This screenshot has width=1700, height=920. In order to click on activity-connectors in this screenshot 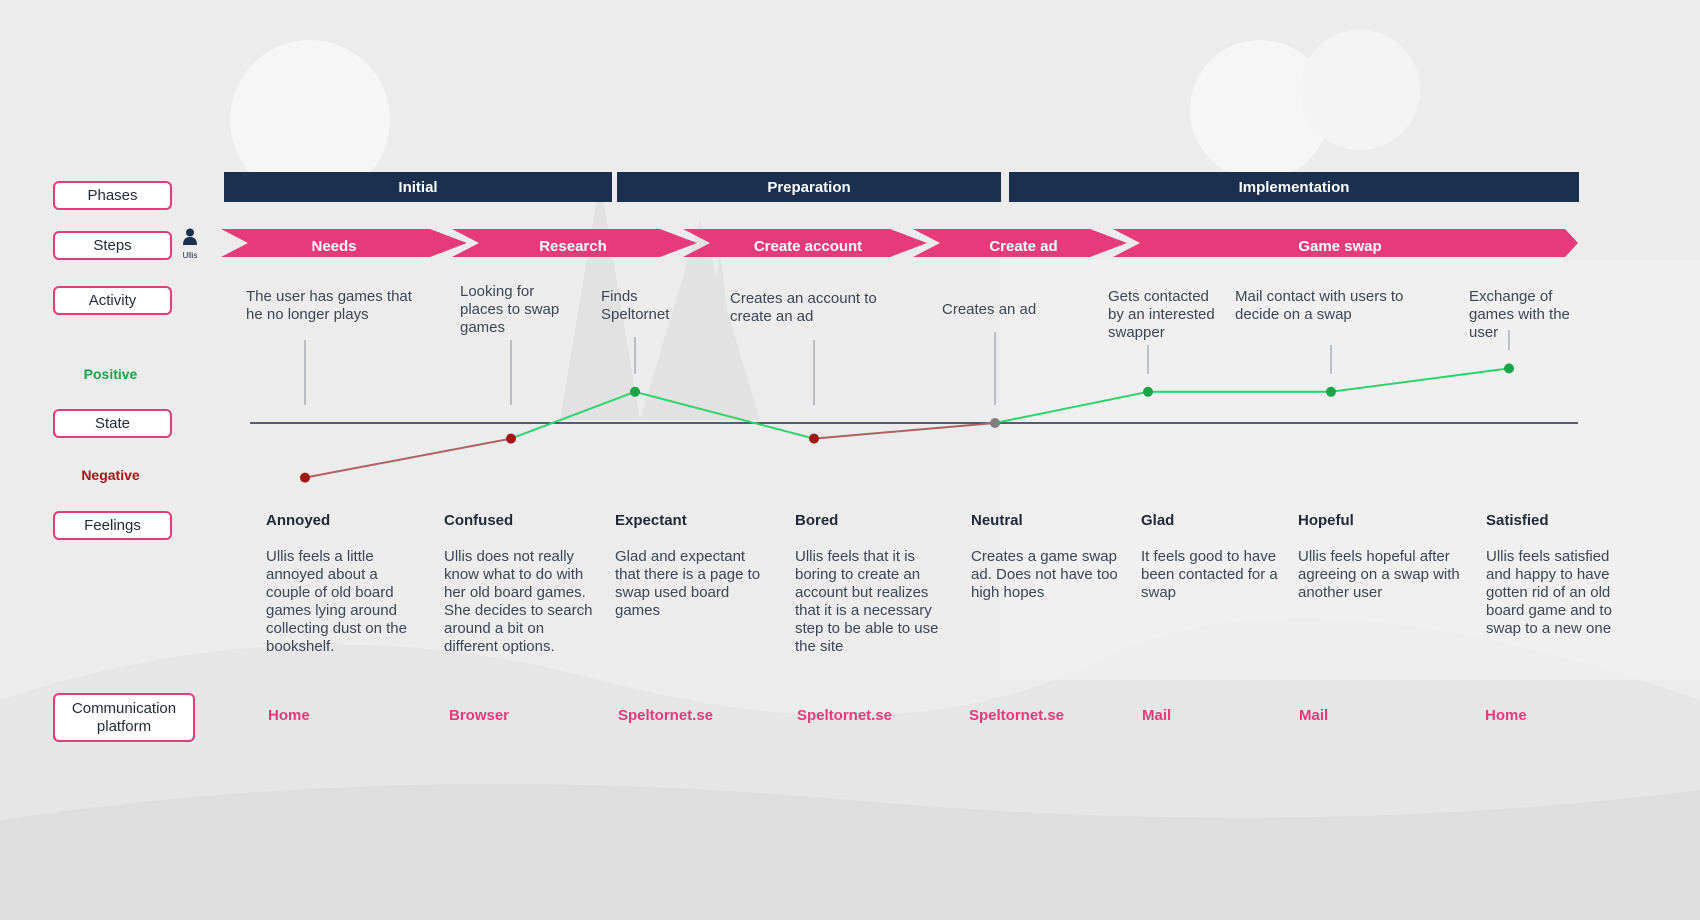, I will do `click(907, 367)`.